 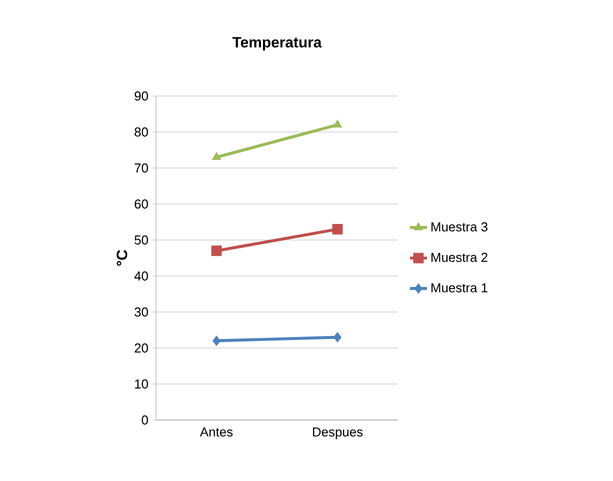 What do you see at coordinates (141, 204) in the screenshot?
I see `y-tick-label: 60` at bounding box center [141, 204].